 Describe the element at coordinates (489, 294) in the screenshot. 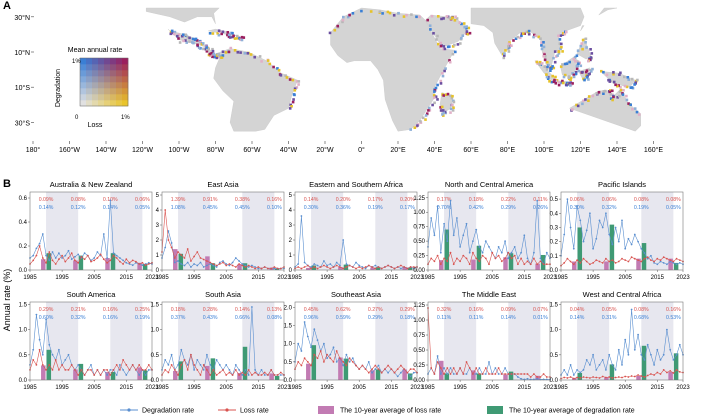

I see `panel-title: The Middle East` at that location.